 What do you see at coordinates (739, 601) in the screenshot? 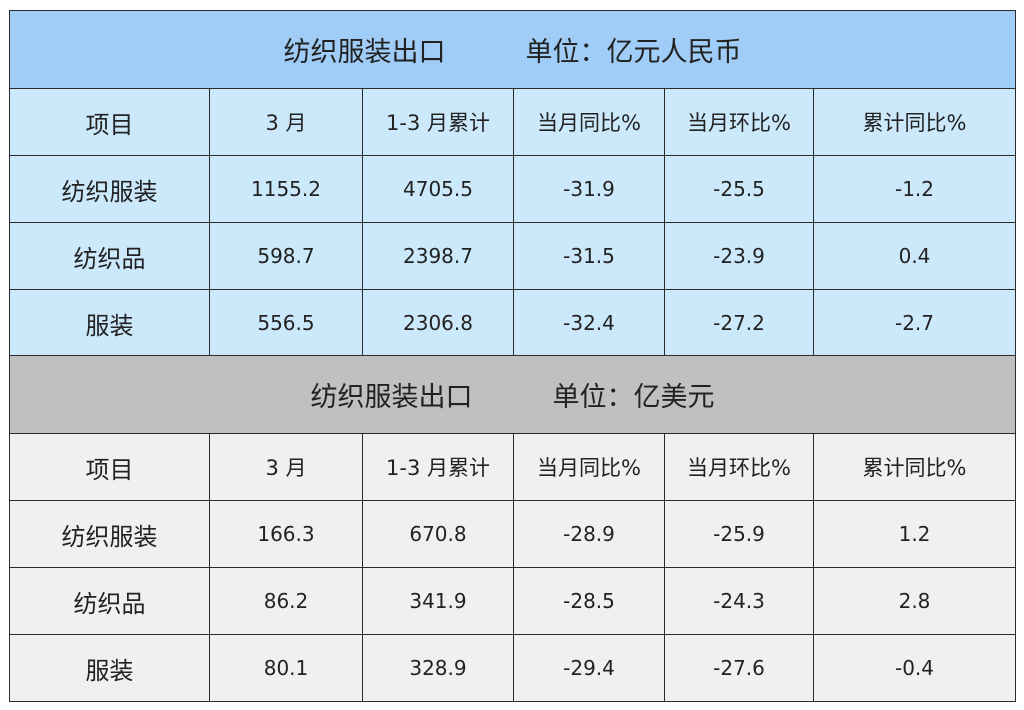
I see `table-cell: -24.3` at bounding box center [739, 601].